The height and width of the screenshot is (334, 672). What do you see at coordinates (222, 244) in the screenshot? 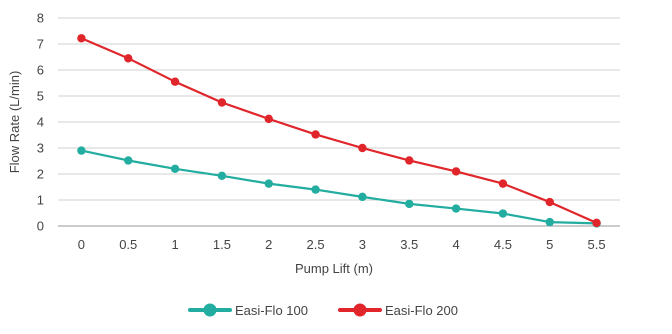
I see `x-tick-label: 1.5` at bounding box center [222, 244].